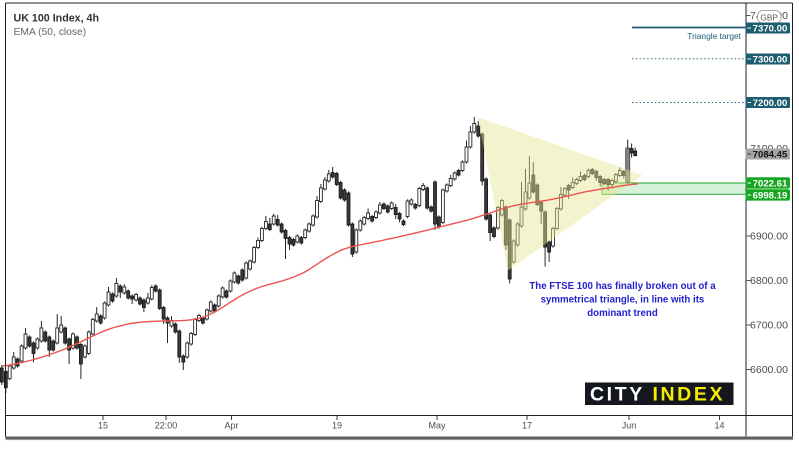  Describe the element at coordinates (622, 313) in the screenshot. I see `svg-text: dominant trend` at that location.